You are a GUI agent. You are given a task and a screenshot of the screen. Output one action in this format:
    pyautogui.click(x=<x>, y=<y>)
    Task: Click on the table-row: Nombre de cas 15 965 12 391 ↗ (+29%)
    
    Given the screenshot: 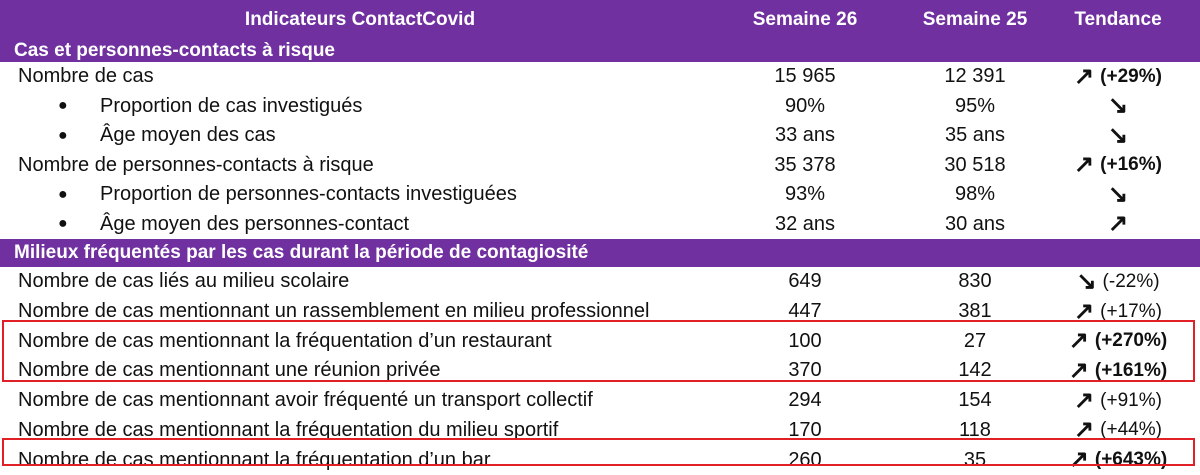 What is the action you would take?
    pyautogui.click(x=600, y=77)
    